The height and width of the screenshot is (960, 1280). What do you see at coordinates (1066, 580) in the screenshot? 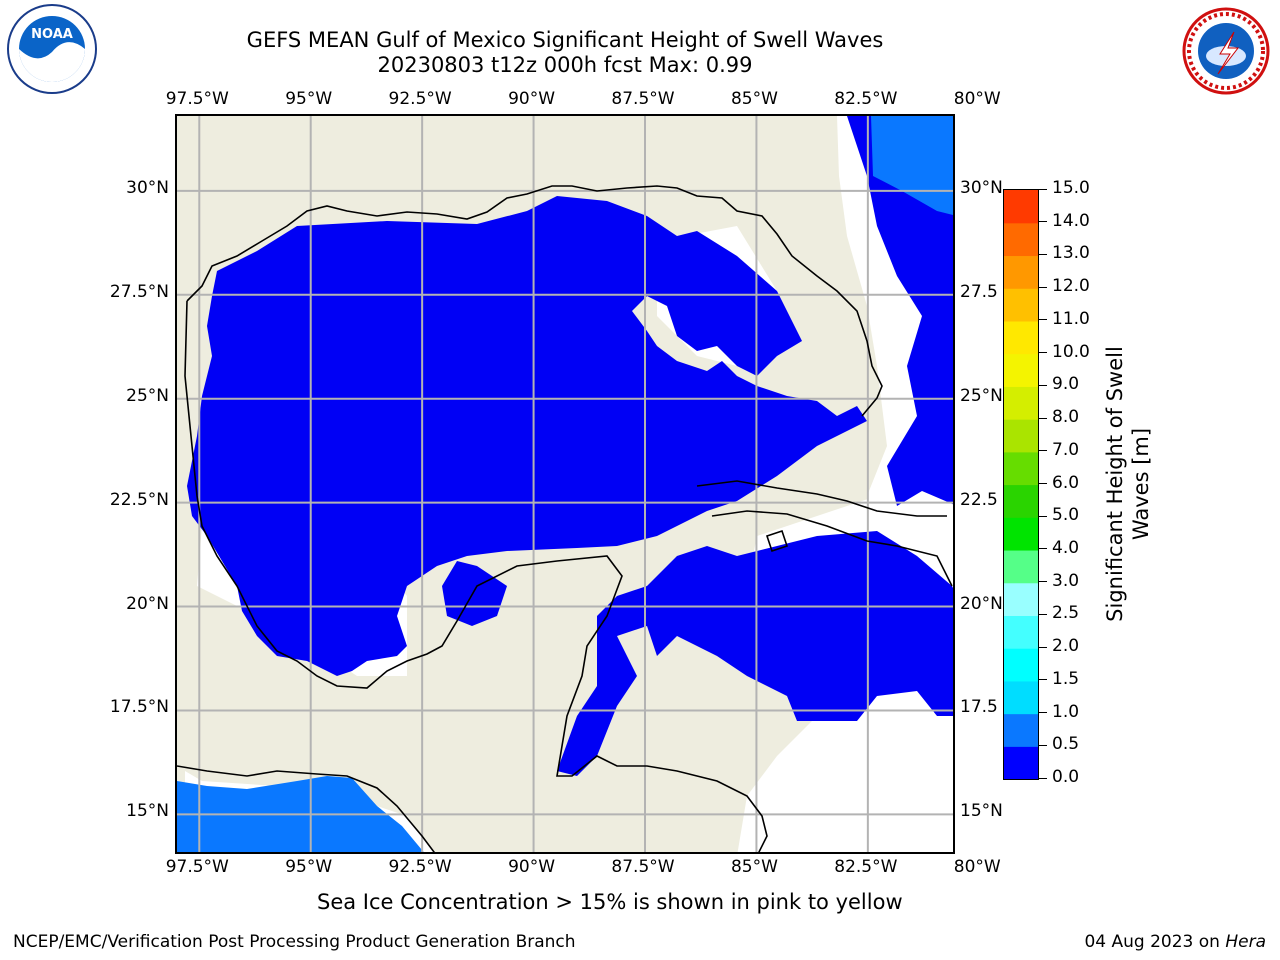
I see `colorbar-label: 3.0` at bounding box center [1066, 580].